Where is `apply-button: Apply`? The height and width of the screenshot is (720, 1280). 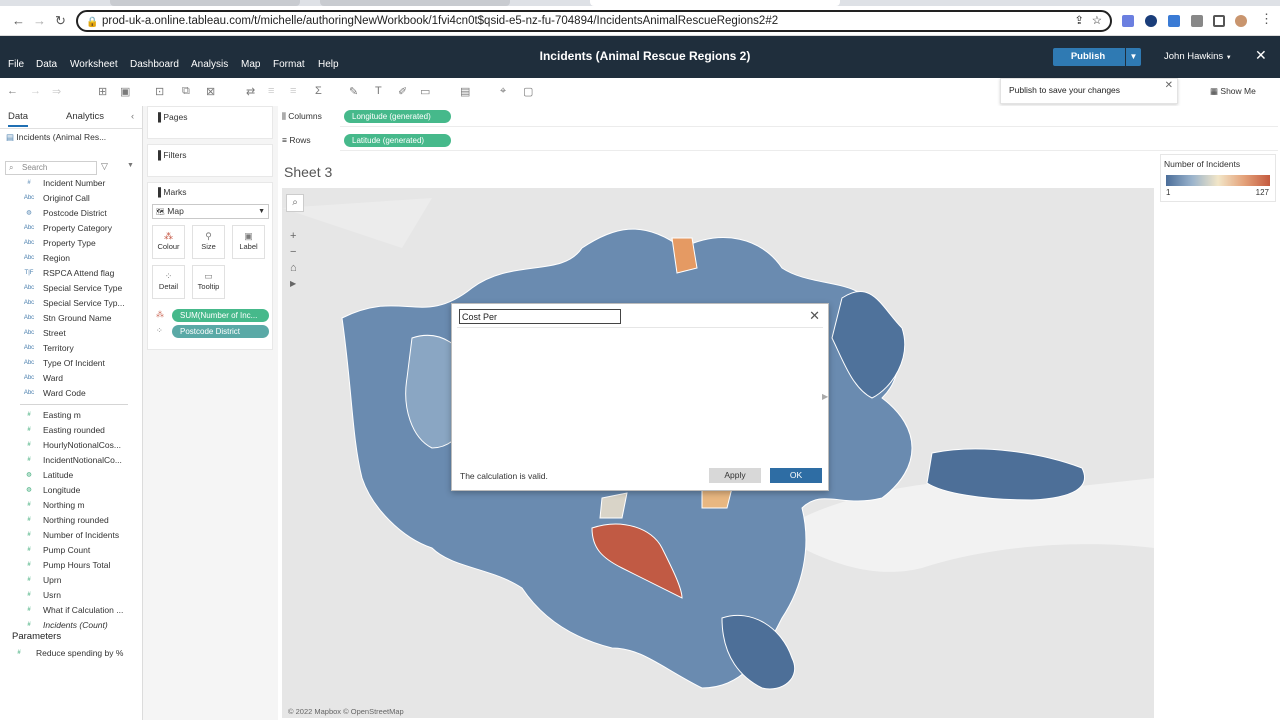
apply-button: Apply is located at coordinates (735, 475).